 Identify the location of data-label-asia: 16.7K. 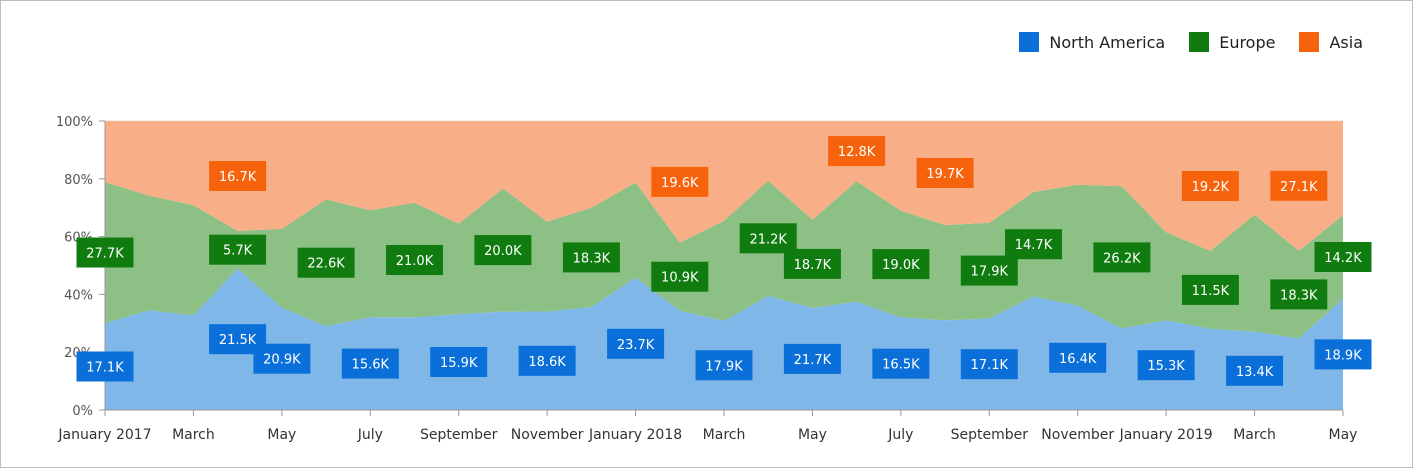
(238, 177).